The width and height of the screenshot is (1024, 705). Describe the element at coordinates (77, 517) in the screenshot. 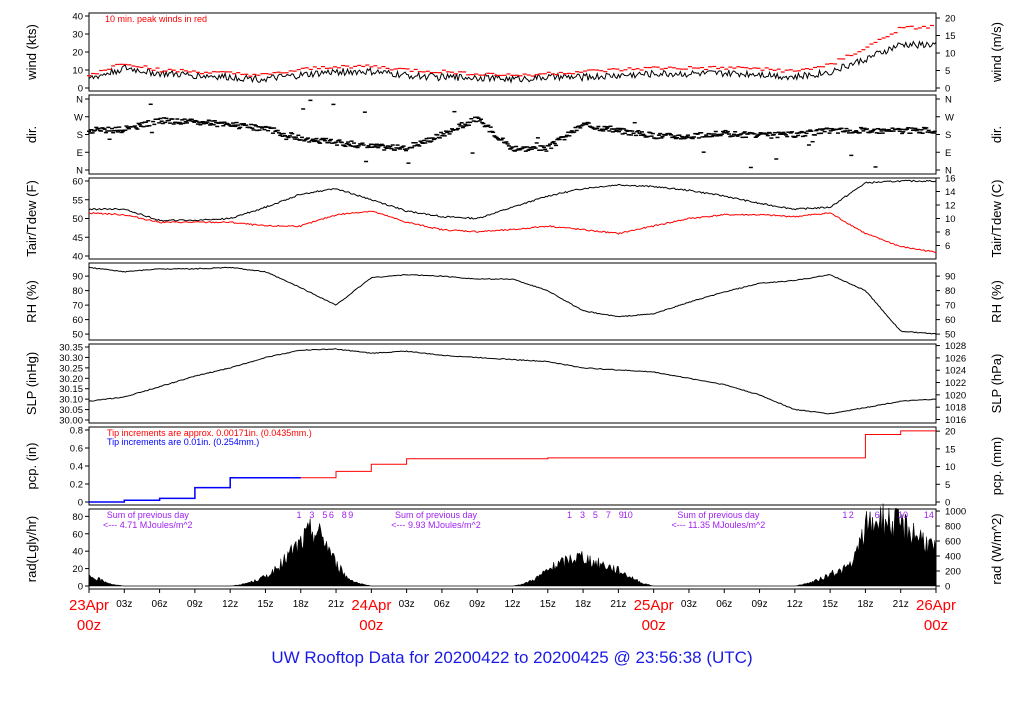

I see `rad-ytick-label: 80` at that location.